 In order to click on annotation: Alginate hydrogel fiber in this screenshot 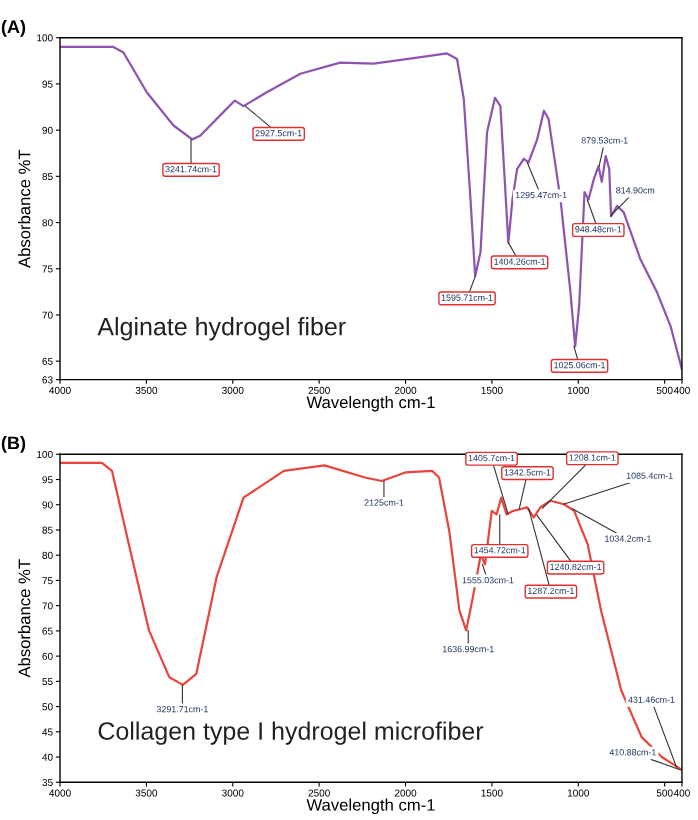, I will do `click(221, 329)`.